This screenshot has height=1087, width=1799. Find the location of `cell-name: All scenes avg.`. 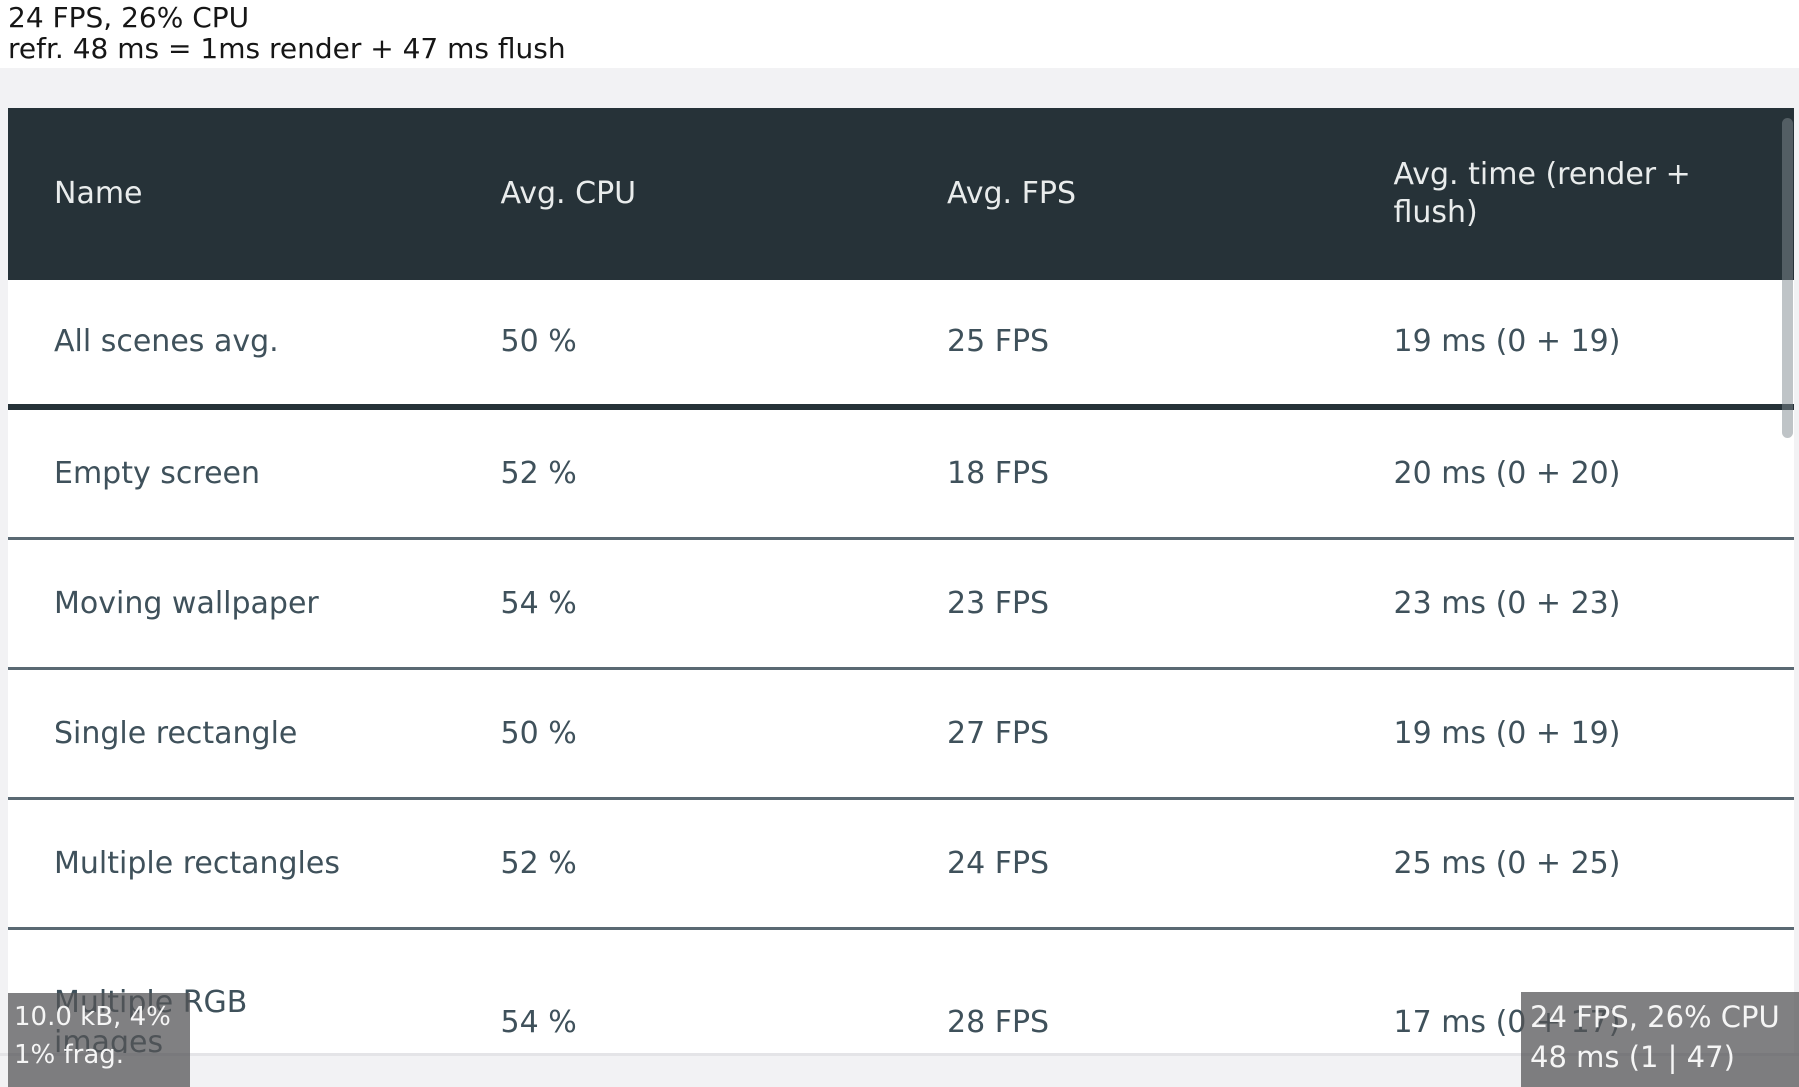

cell-name: All scenes avg. is located at coordinates (166, 341).